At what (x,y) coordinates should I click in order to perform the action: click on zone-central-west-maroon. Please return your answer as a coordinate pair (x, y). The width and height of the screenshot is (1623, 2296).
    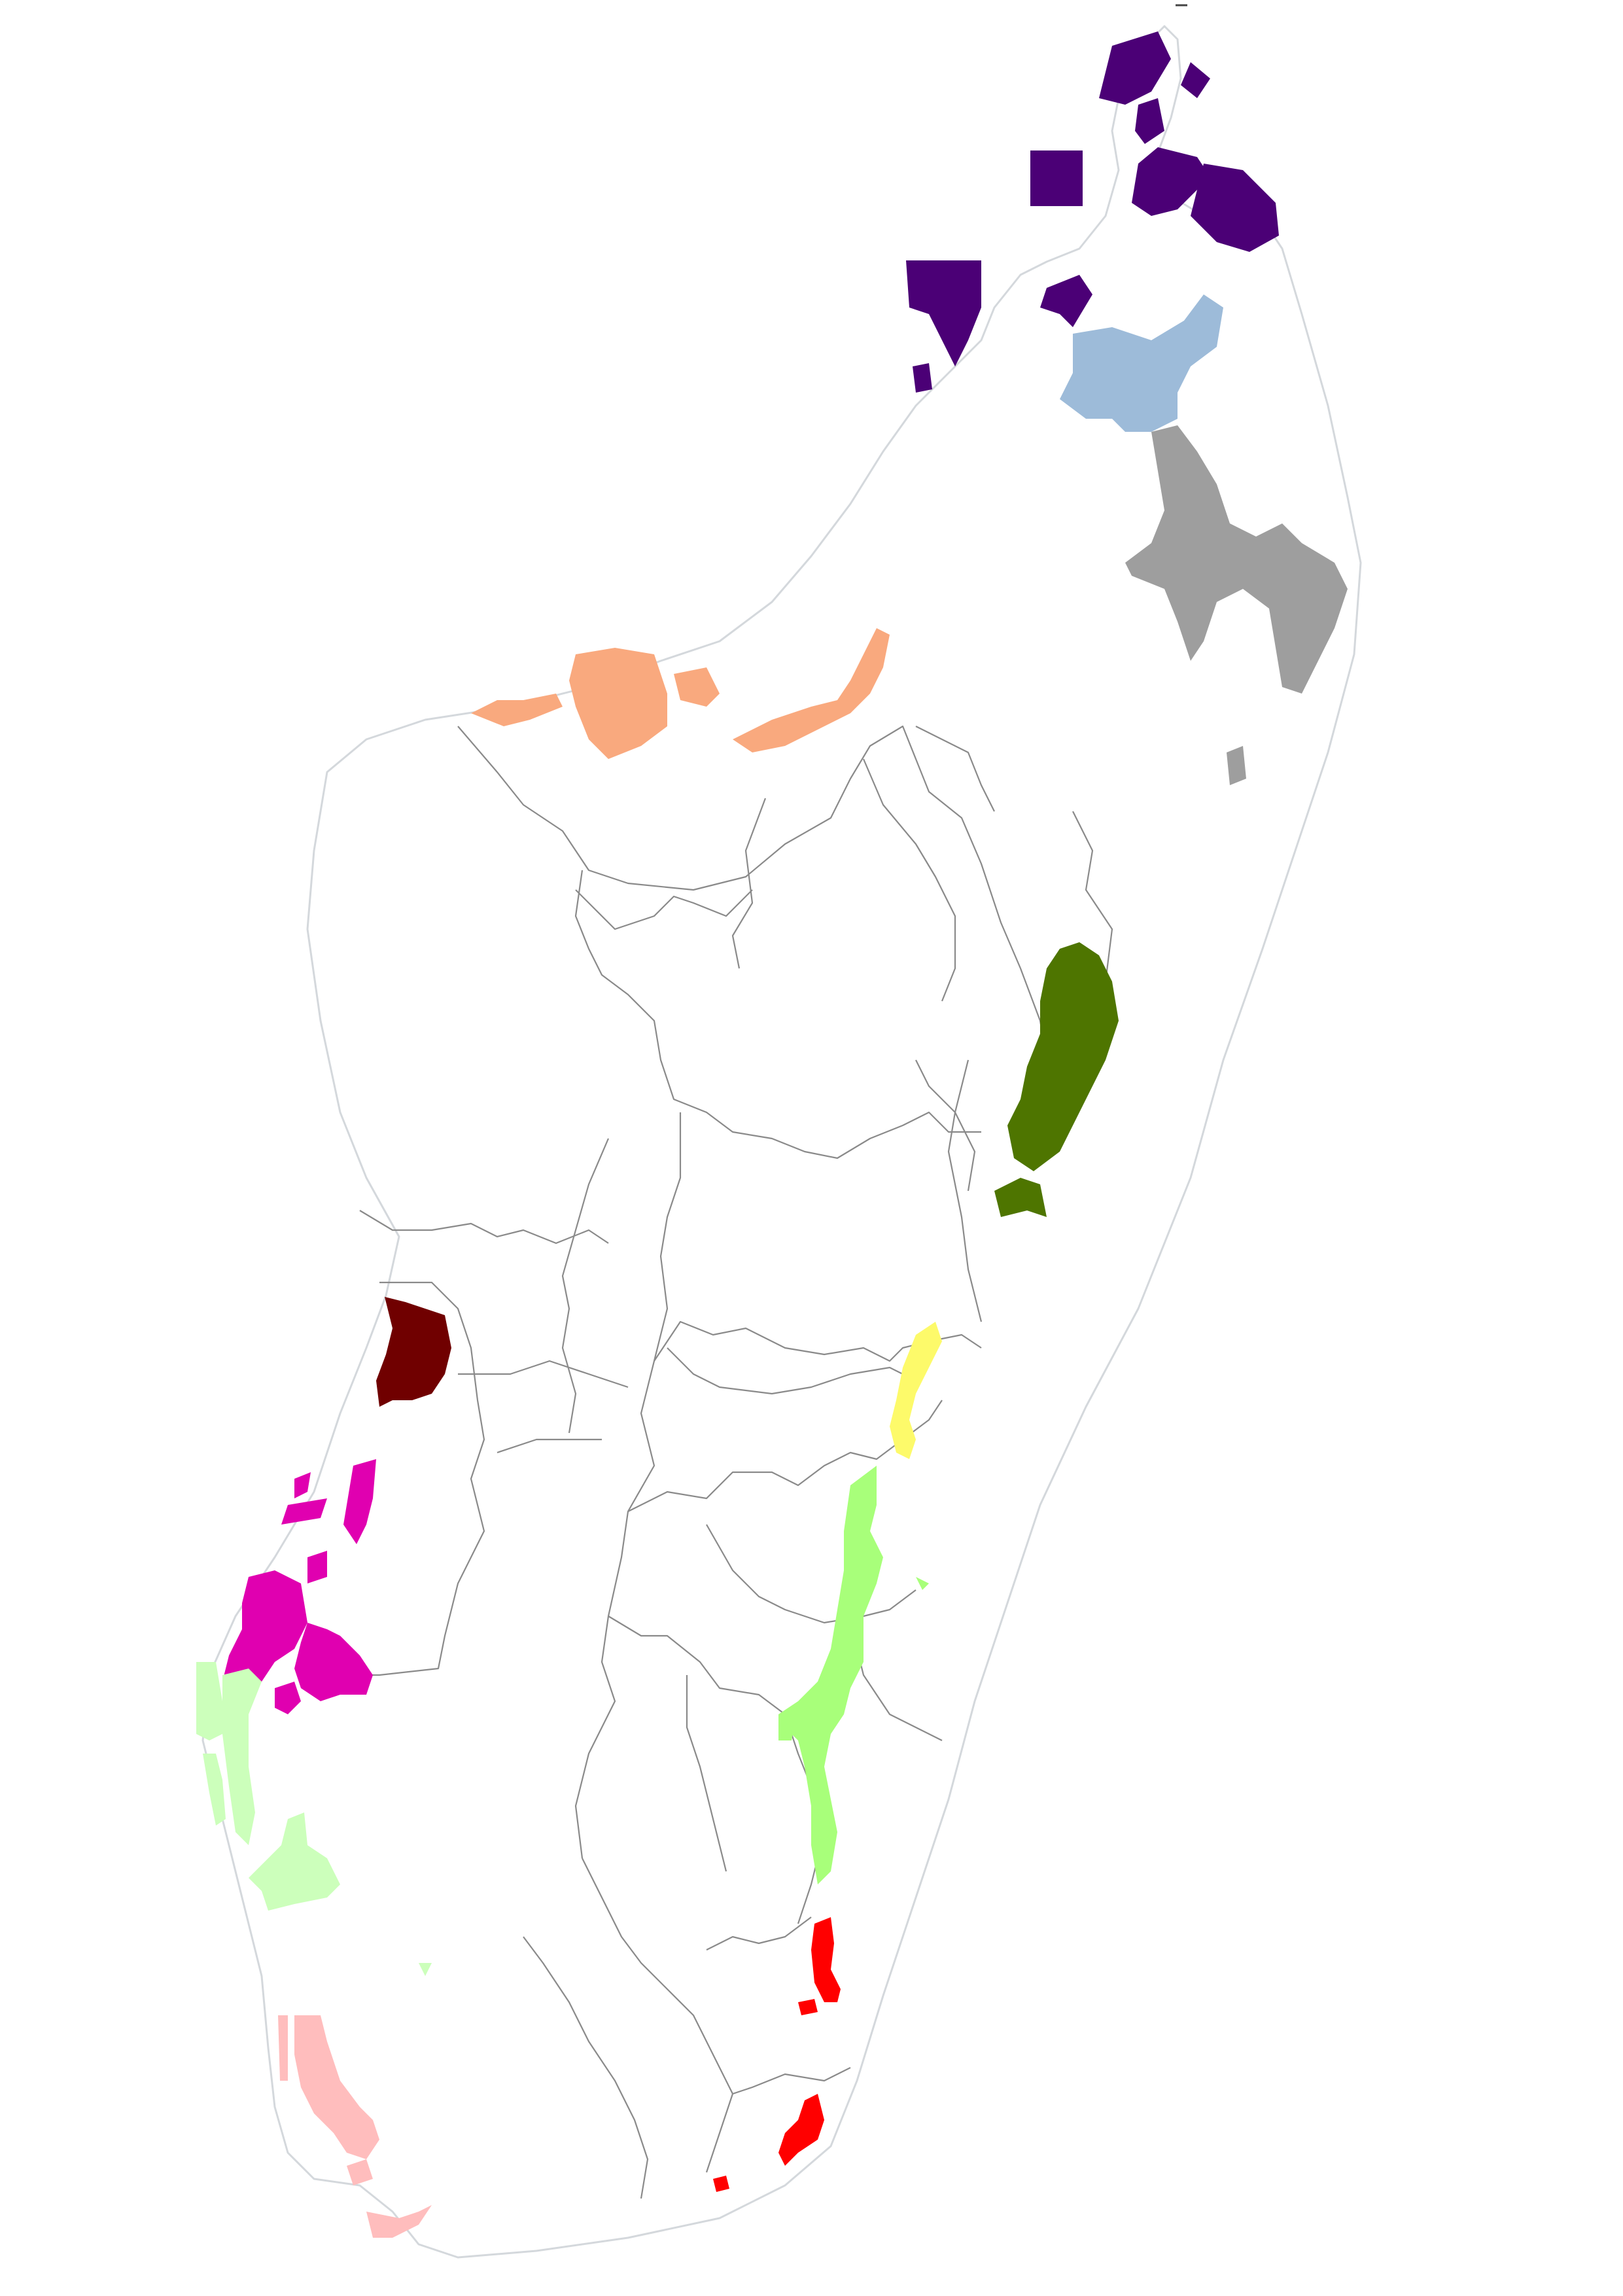
    Looking at the image, I should click on (414, 1352).